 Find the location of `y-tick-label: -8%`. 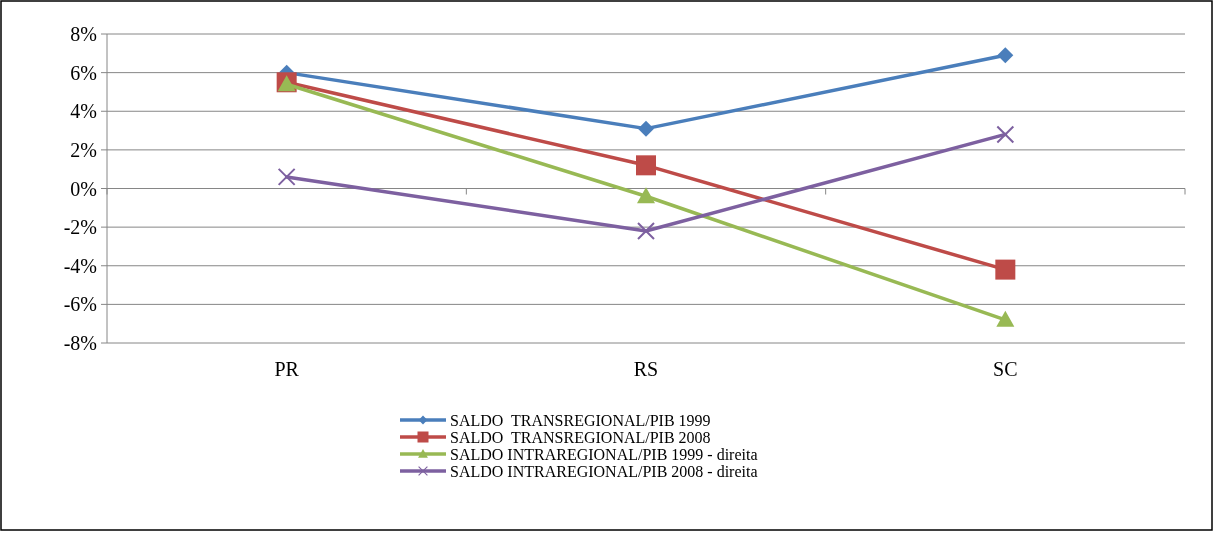

y-tick-label: -8% is located at coordinates (80, 343).